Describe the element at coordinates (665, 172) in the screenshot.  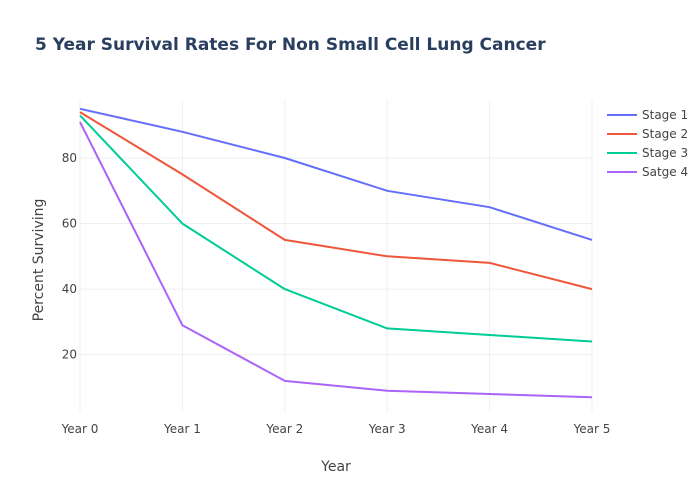
I see `legend-label: Satge 4` at that location.